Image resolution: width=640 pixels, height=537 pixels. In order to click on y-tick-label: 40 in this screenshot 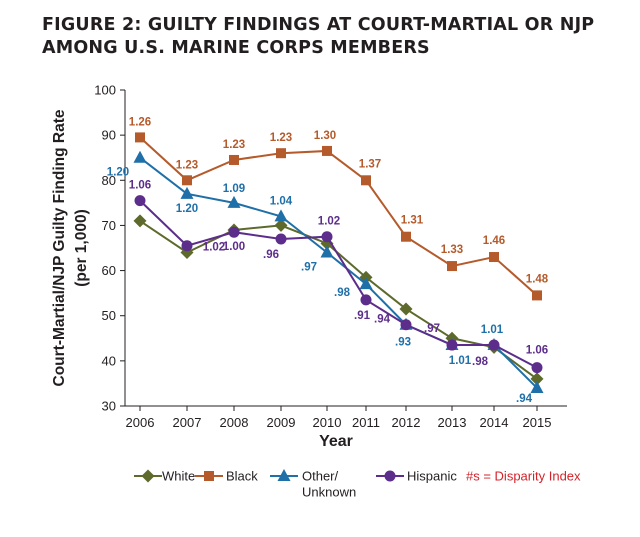, I will do `click(109, 360)`.